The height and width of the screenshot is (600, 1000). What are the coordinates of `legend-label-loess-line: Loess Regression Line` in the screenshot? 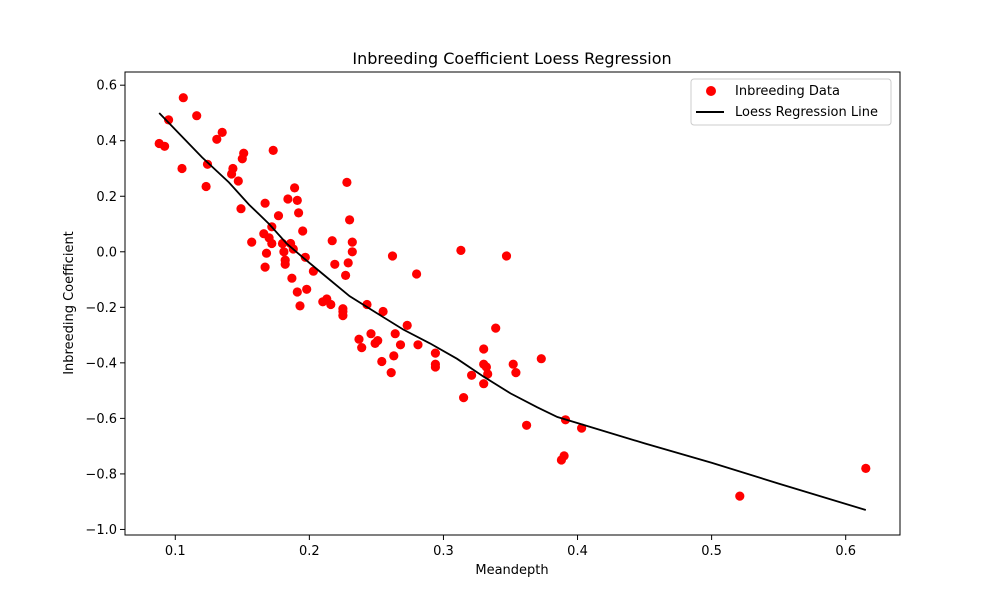 It's located at (806, 112).